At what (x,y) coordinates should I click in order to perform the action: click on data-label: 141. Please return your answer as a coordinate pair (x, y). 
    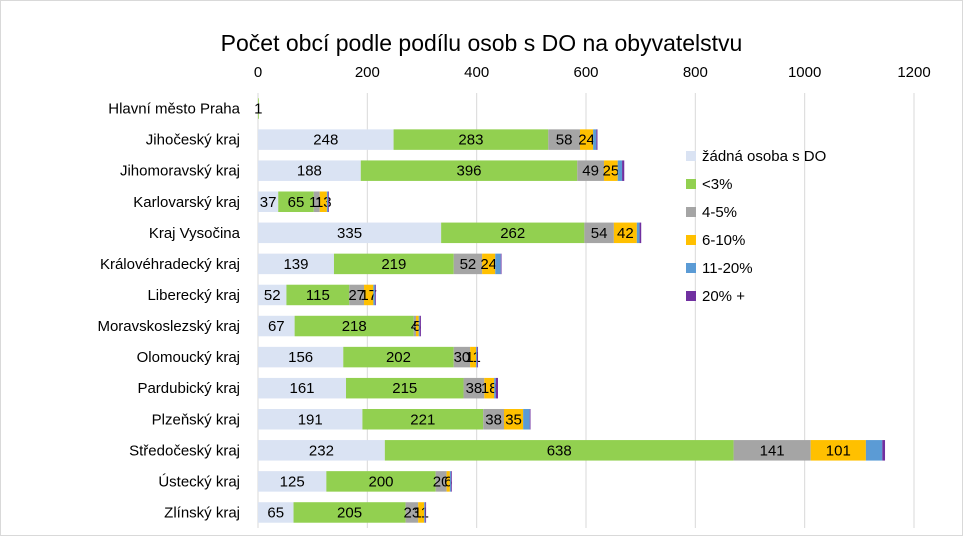
    Looking at the image, I should click on (772, 450).